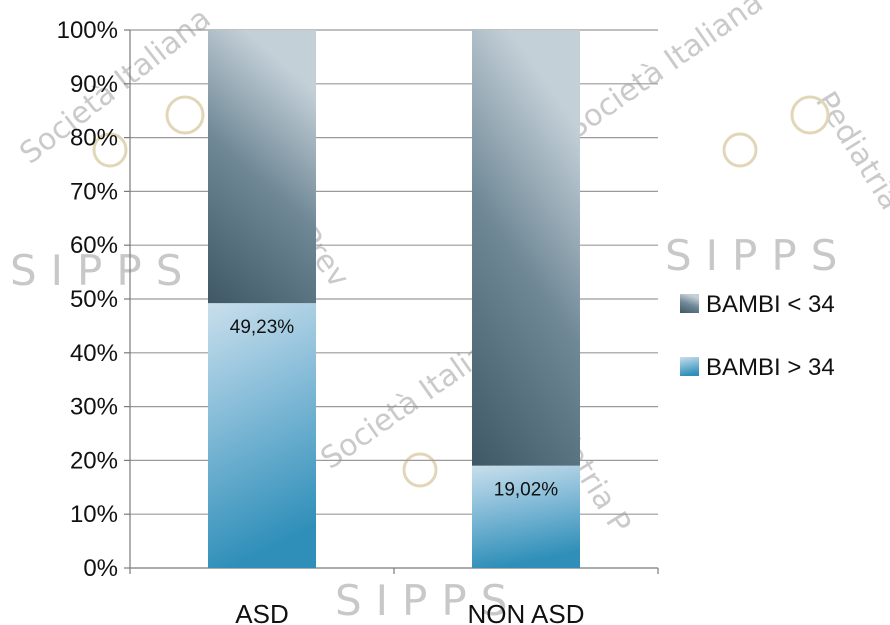 The width and height of the screenshot is (890, 625). I want to click on category-label: ASD, so click(261, 612).